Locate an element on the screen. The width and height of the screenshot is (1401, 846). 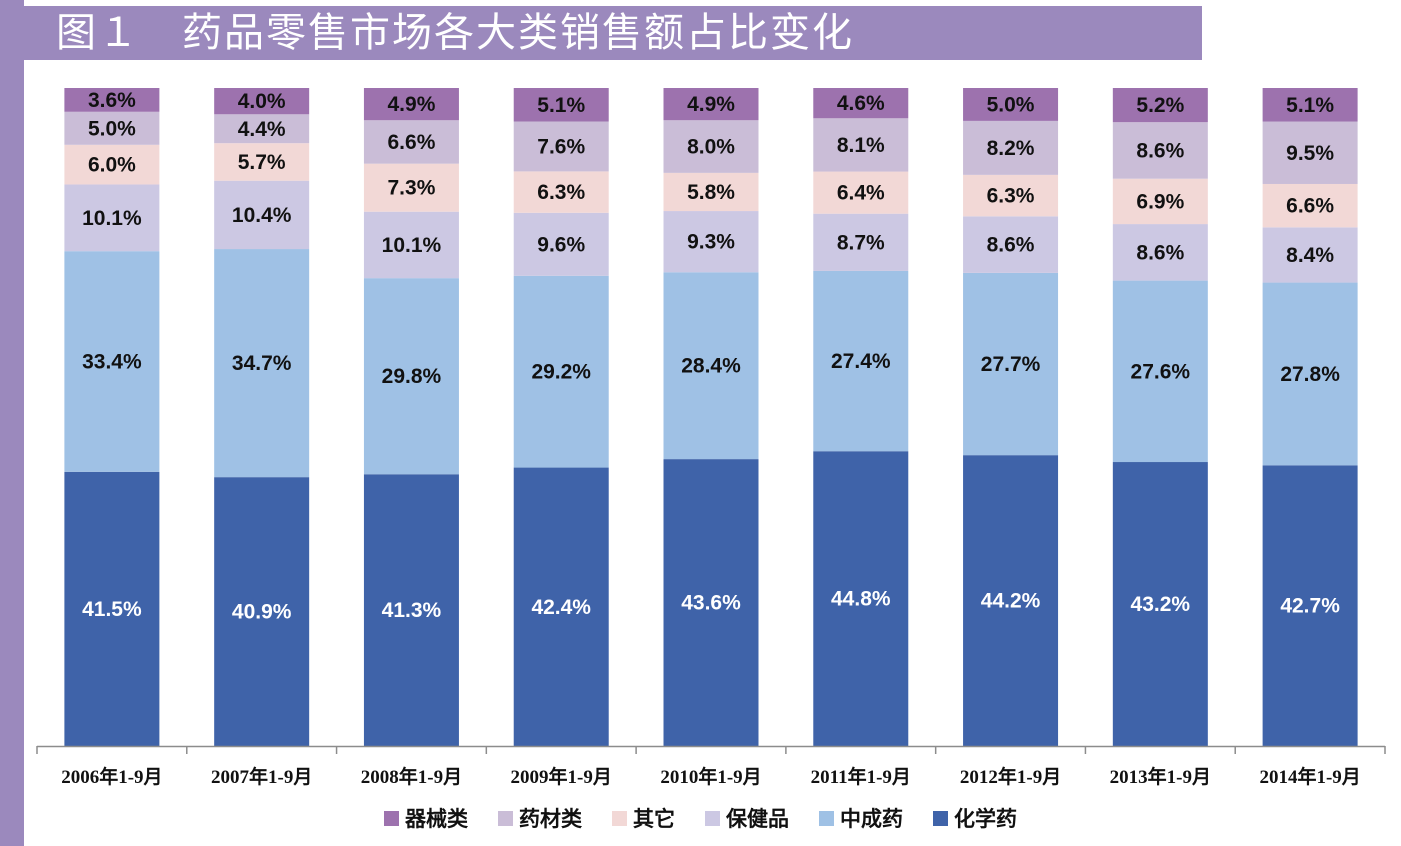
bar-segment-化学药-1 is located at coordinates (112, 608).